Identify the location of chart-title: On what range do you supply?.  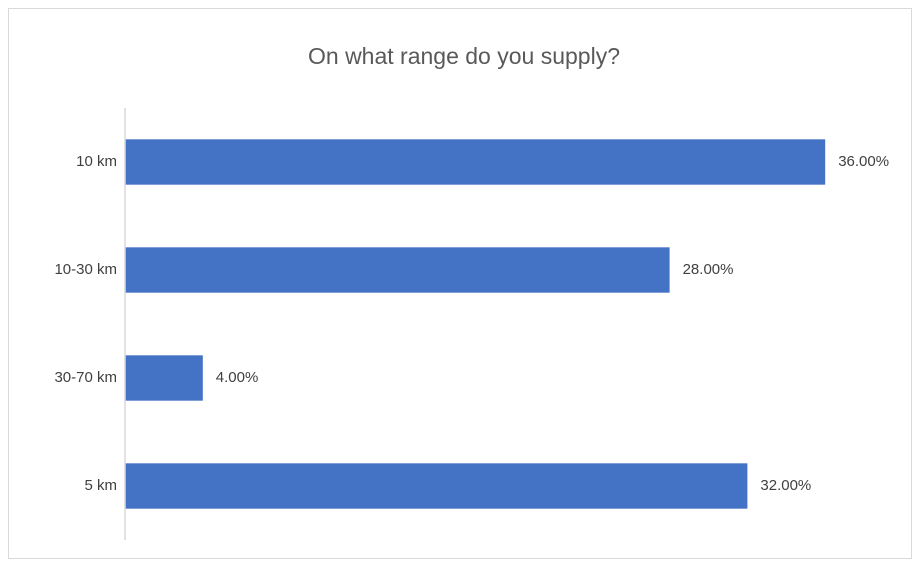
(464, 56).